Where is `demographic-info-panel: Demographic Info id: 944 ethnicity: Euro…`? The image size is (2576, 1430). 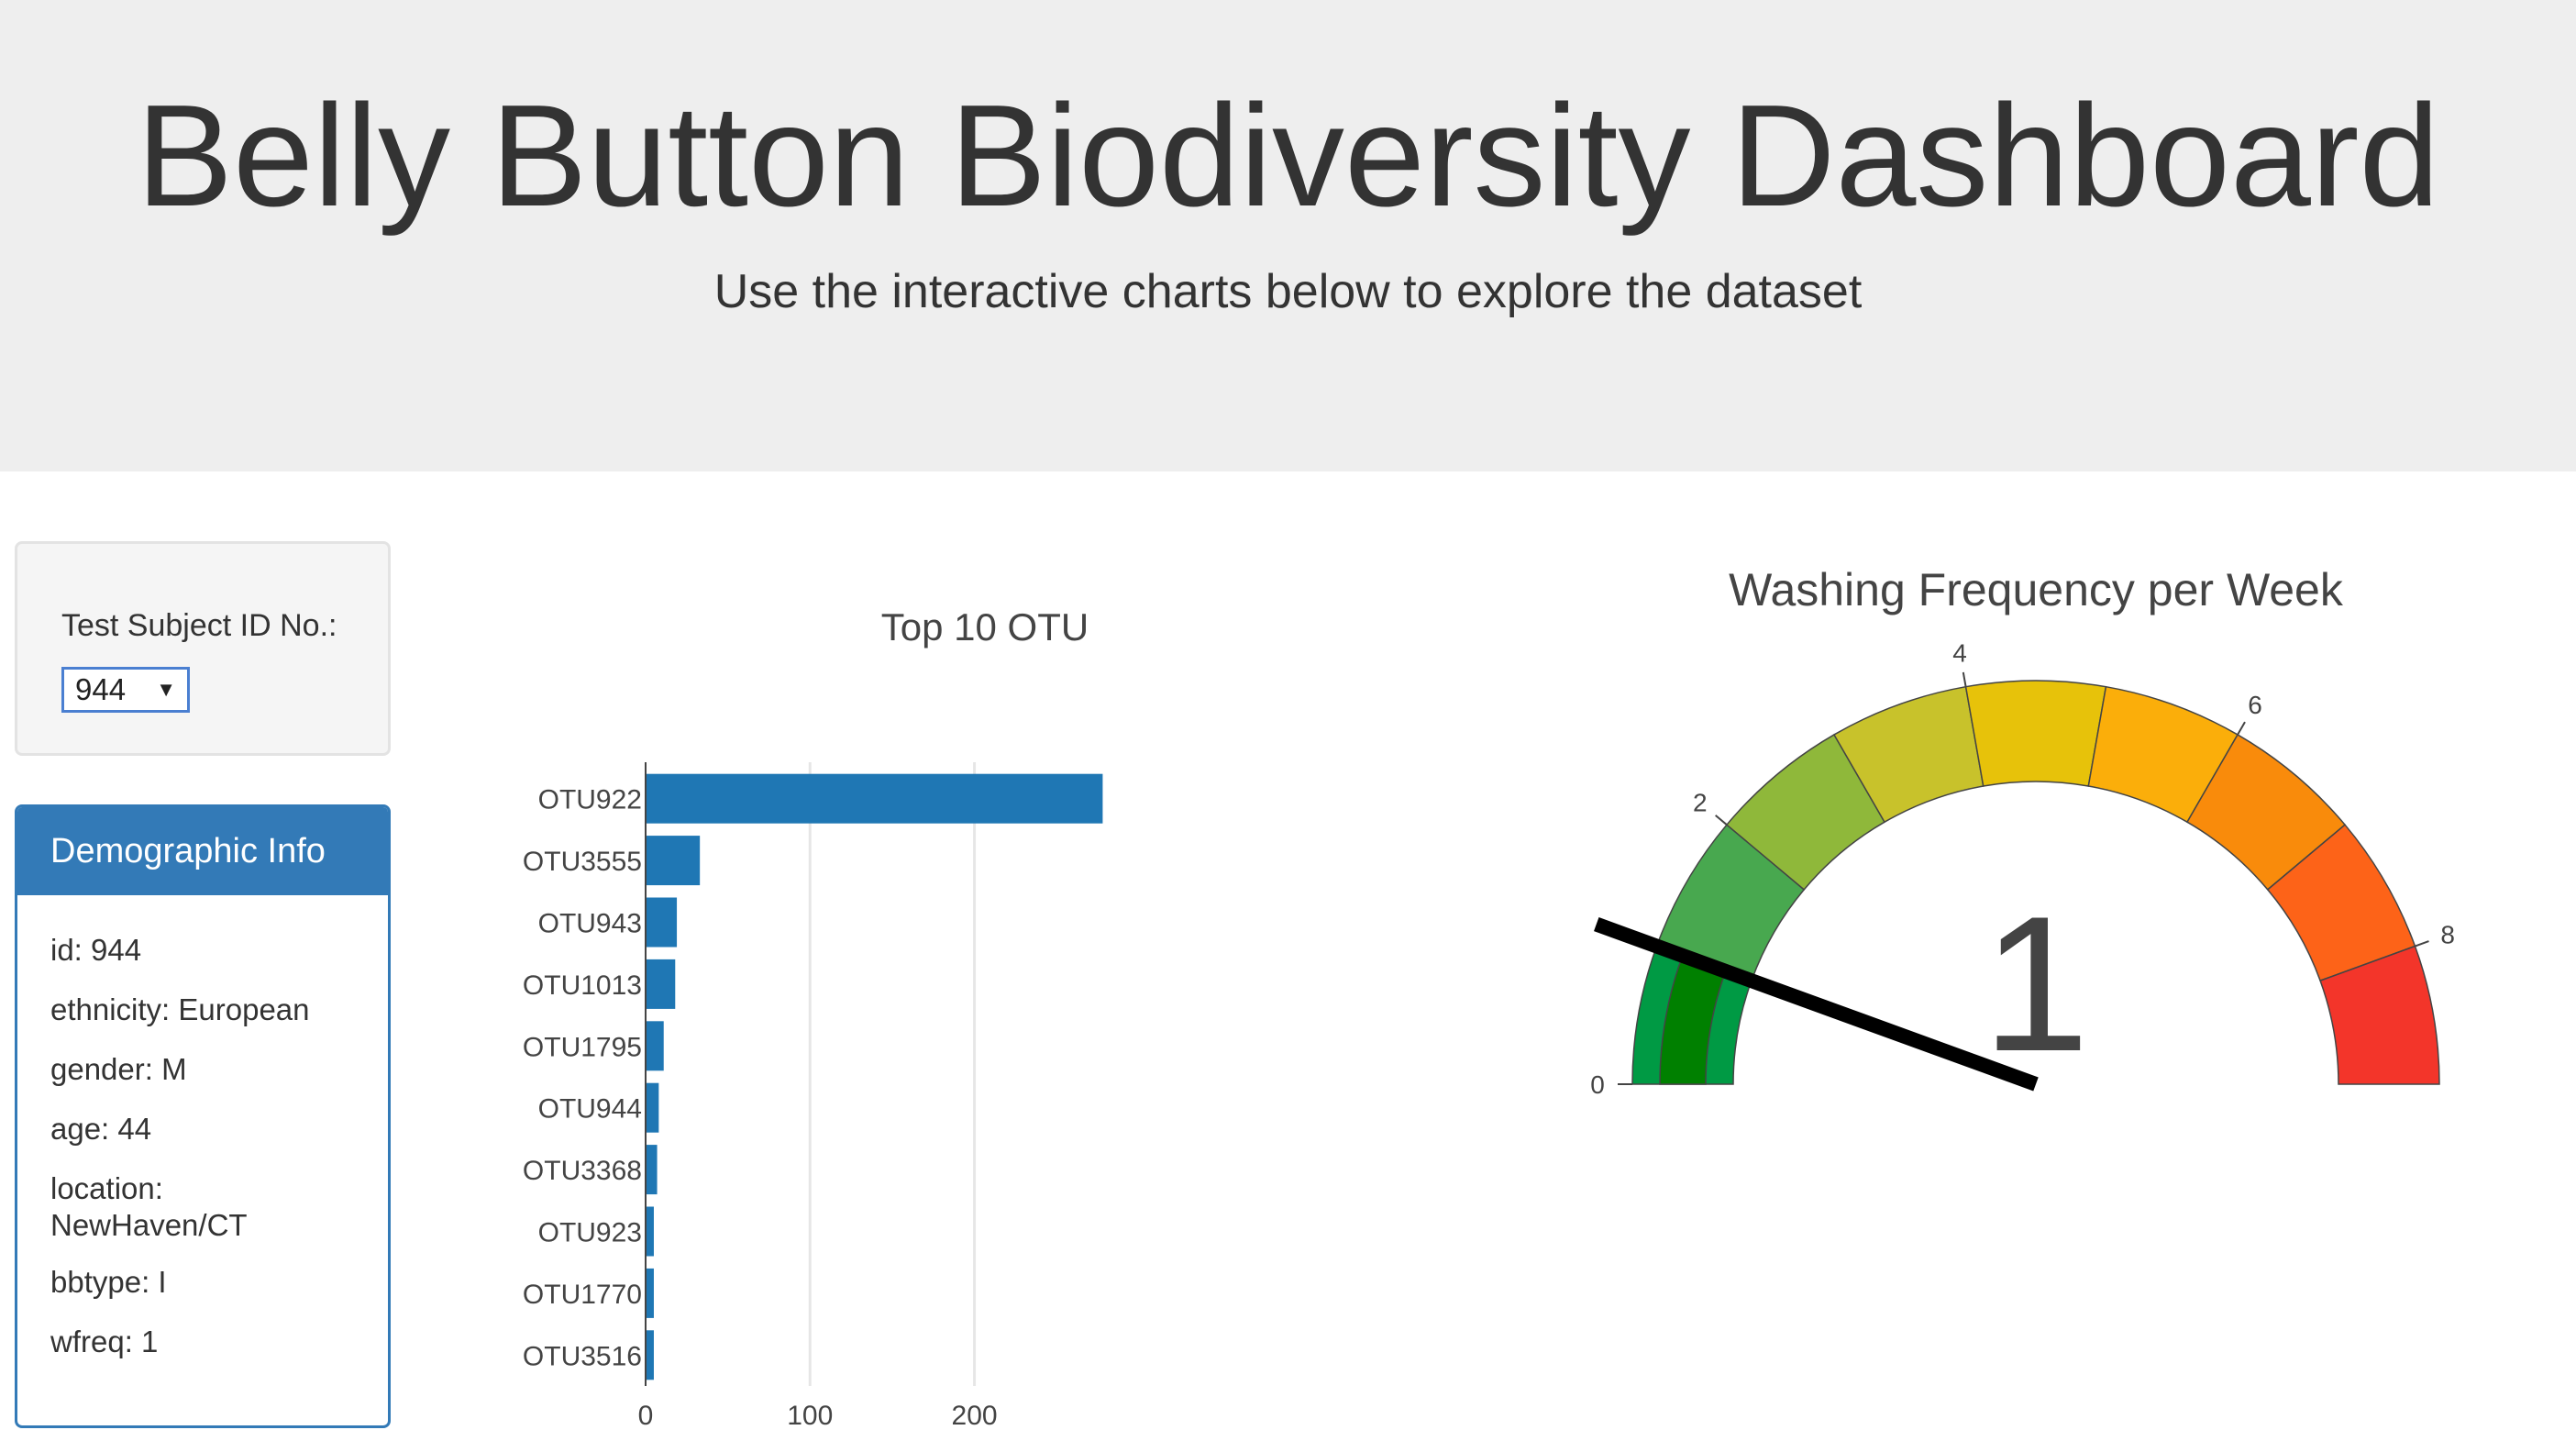
demographic-info-panel: Demographic Info id: 944 ethnicity: Euro… is located at coordinates (203, 1116).